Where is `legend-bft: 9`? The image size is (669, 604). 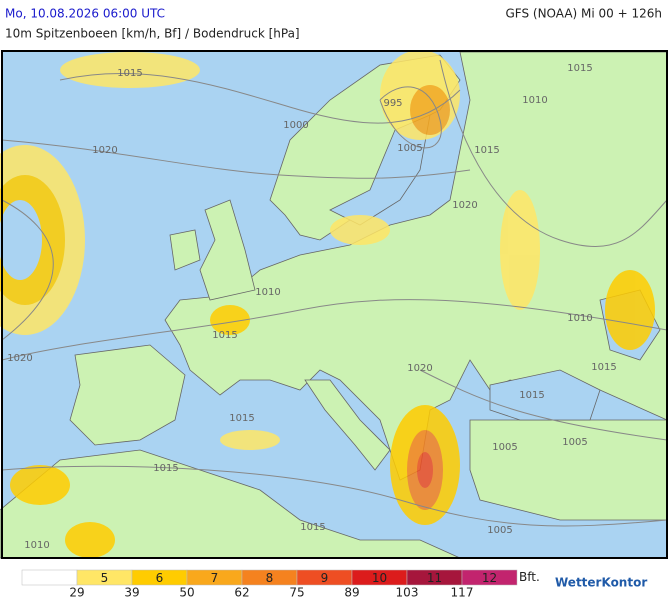
legend-bft: 9 is located at coordinates (325, 578).